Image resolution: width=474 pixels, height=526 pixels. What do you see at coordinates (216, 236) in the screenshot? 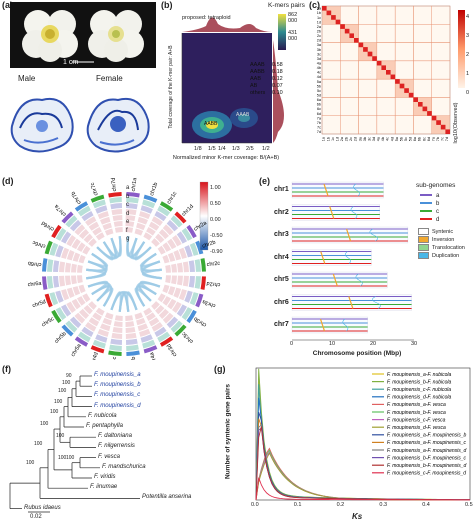
I see `corr-tick: -0.50` at bounding box center [216, 236].